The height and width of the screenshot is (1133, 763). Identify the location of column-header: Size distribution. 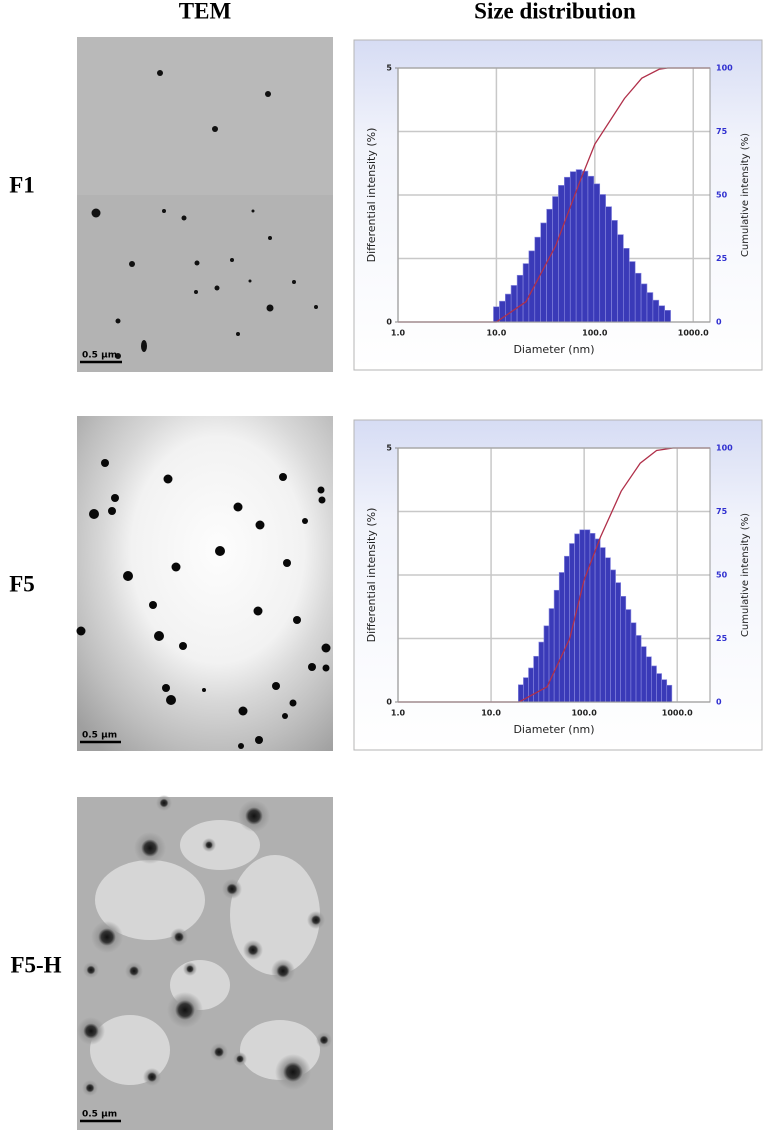
(555, 11).